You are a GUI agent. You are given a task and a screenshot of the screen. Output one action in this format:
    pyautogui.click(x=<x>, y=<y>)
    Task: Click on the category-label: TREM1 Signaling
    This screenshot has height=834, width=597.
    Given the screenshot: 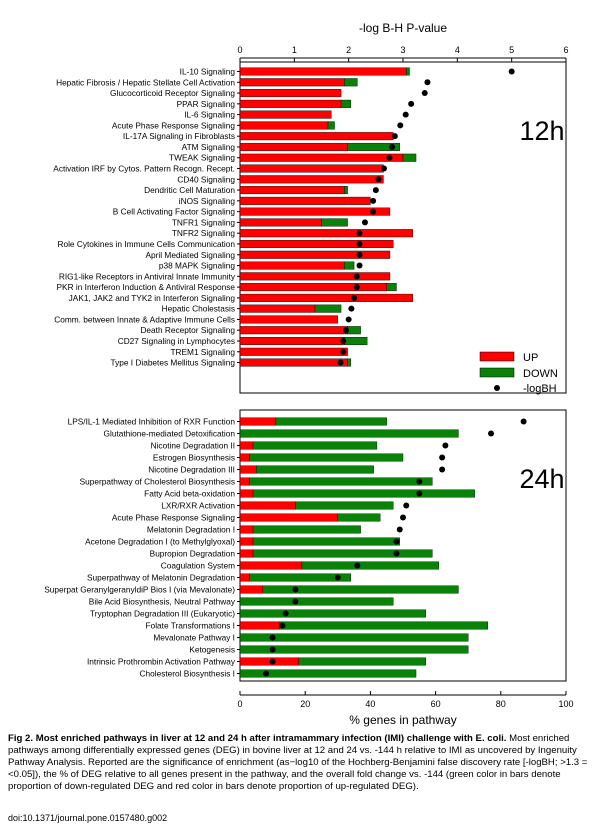 What is the action you would take?
    pyautogui.click(x=202, y=352)
    